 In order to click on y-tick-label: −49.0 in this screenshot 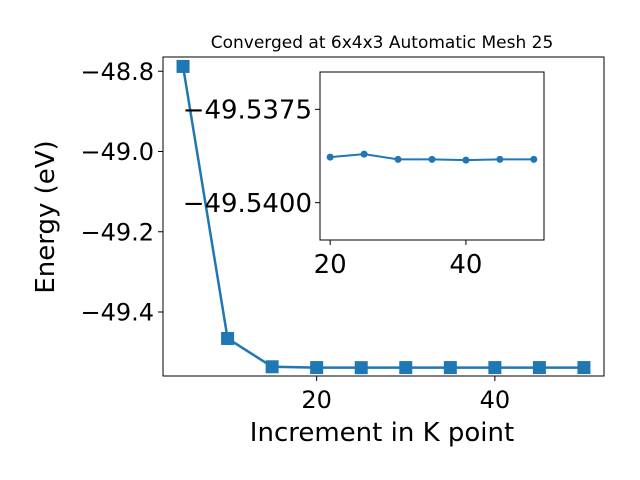, I will do `click(117, 152)`.